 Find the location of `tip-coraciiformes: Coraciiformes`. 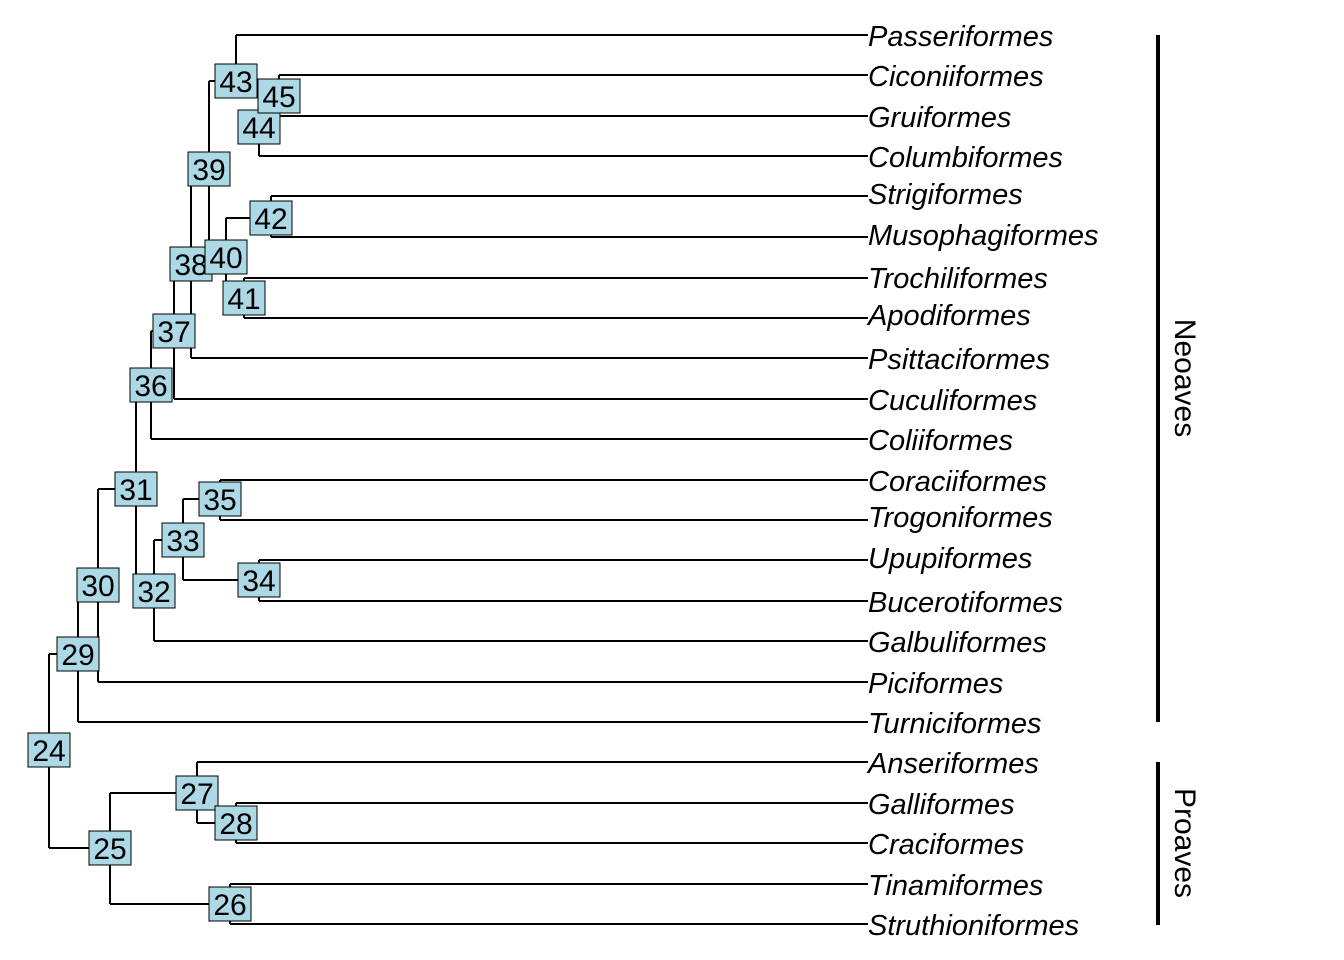

tip-coraciiformes: Coraciiformes is located at coordinates (957, 482).